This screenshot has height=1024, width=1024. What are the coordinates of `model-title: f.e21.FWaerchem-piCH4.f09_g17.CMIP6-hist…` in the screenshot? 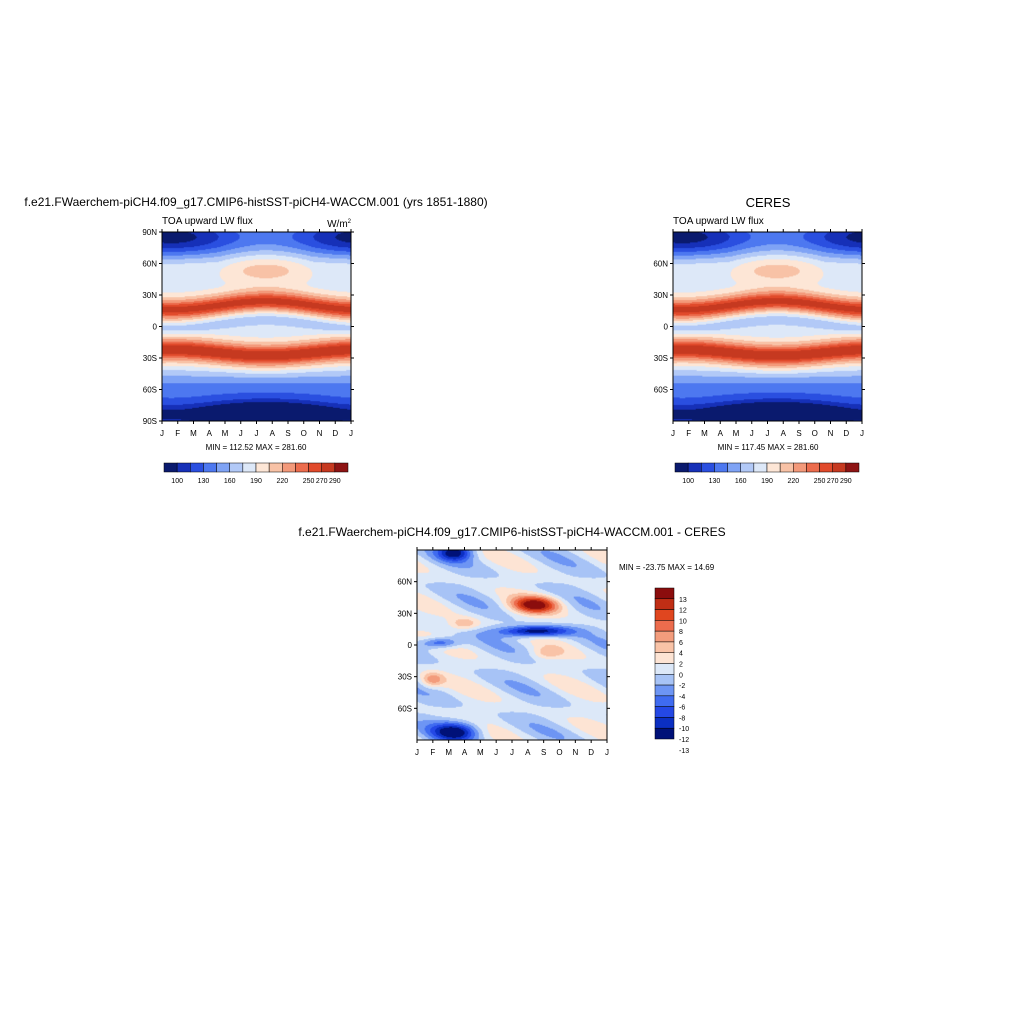 It's located at (255, 202).